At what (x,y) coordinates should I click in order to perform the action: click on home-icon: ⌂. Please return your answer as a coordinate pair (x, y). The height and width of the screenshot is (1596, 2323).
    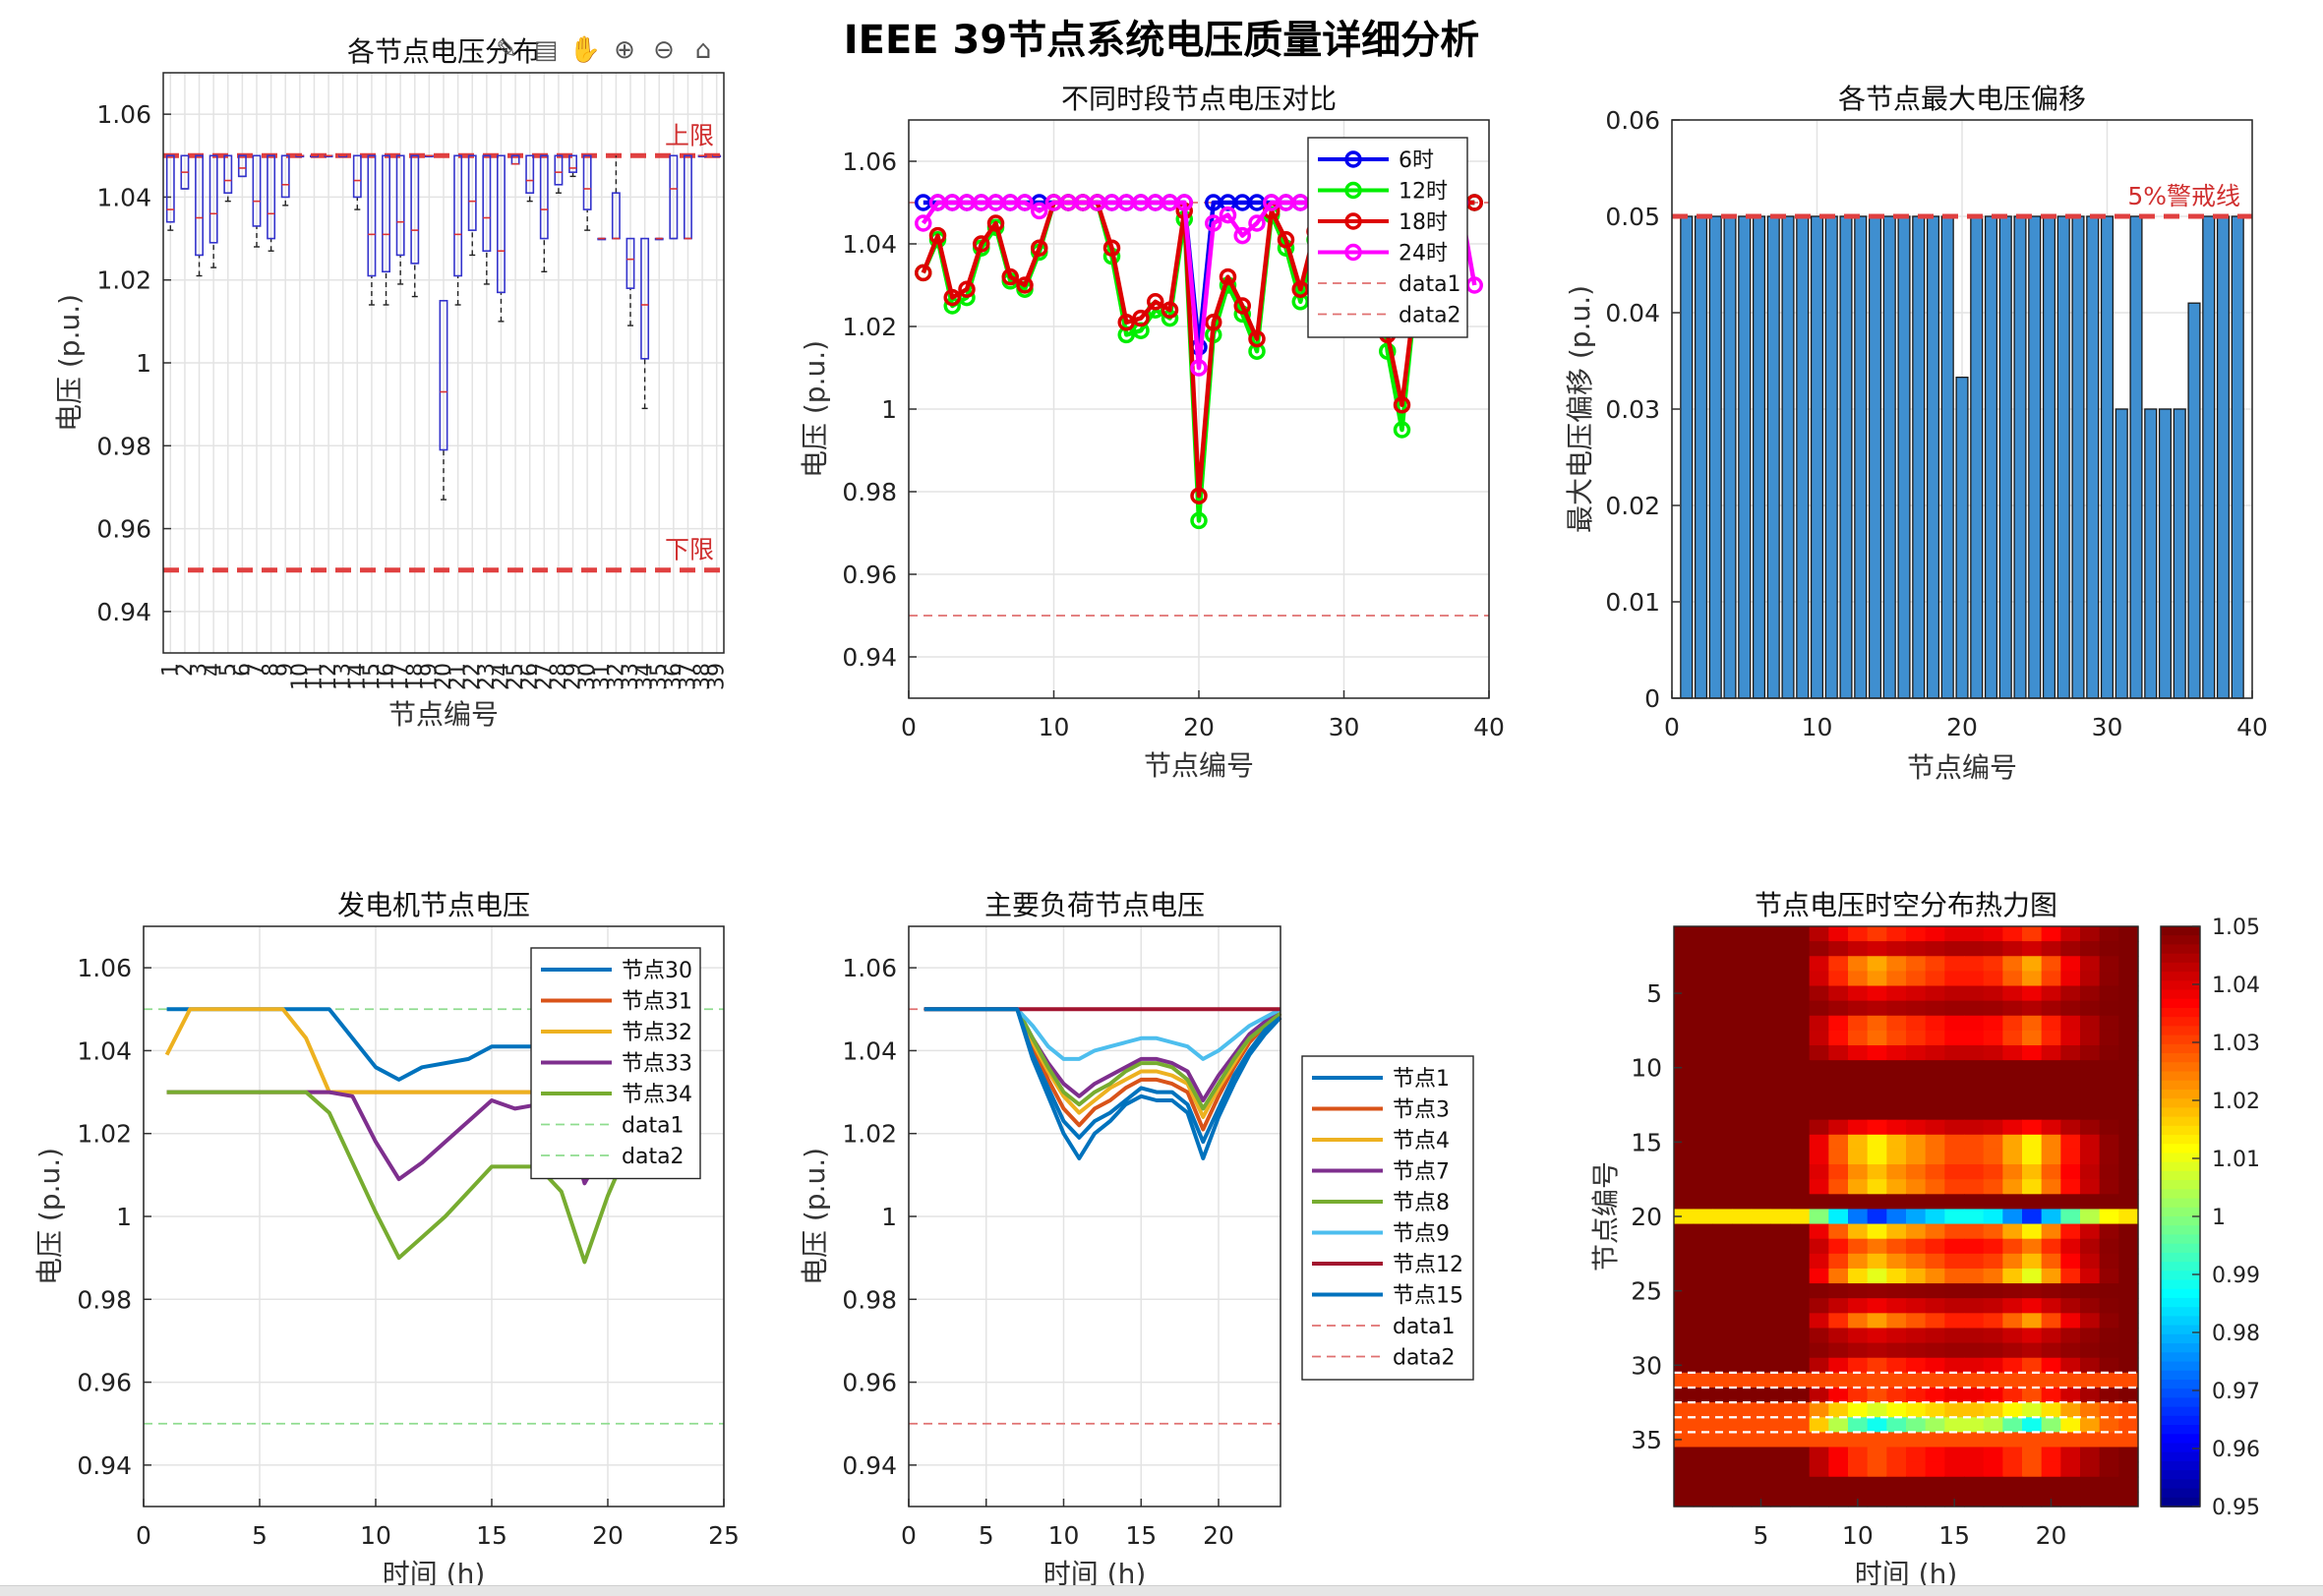
    Looking at the image, I should click on (703, 50).